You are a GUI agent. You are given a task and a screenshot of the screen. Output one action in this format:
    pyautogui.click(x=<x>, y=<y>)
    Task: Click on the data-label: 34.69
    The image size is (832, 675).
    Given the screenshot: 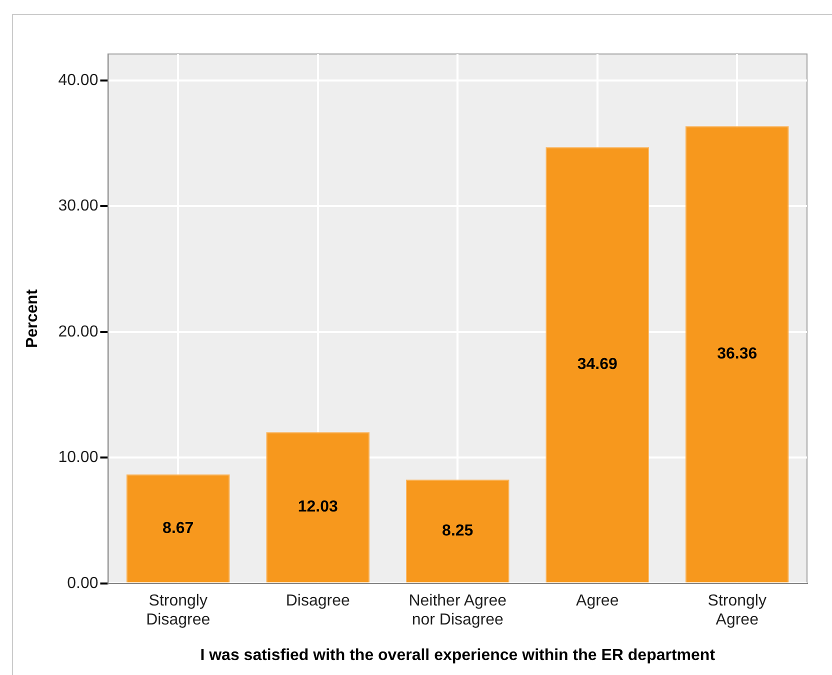 What is the action you would take?
    pyautogui.click(x=597, y=365)
    